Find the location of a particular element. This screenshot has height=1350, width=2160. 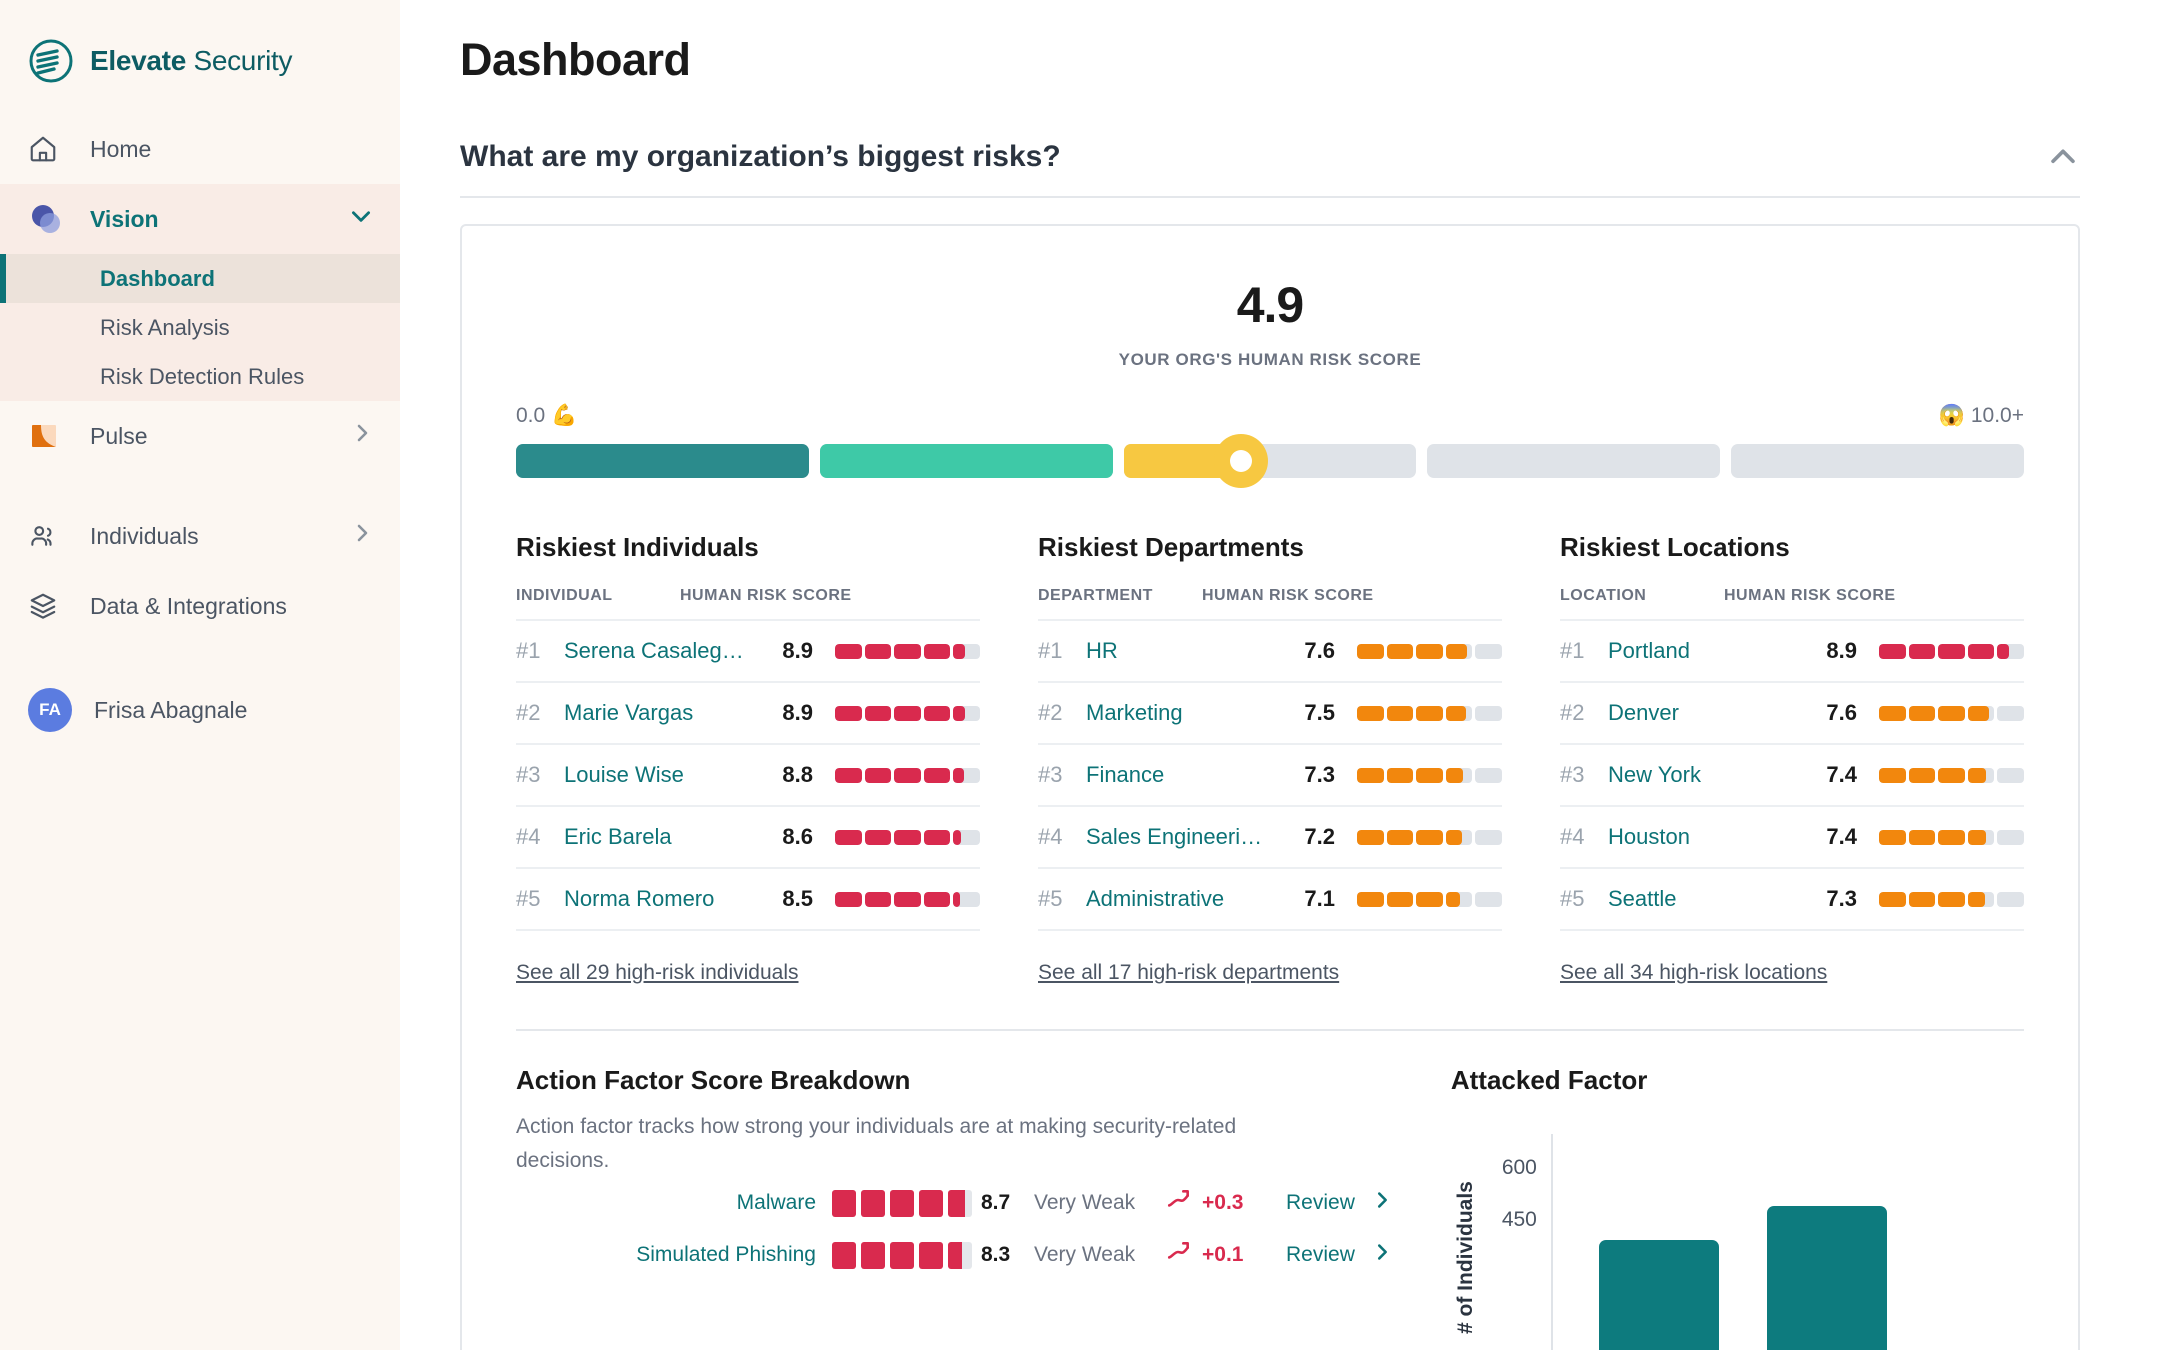

row-score-bar is located at coordinates (907, 899).